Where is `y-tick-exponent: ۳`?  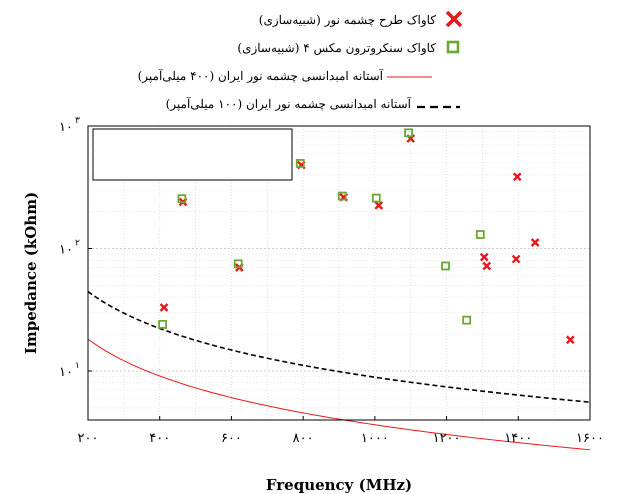 y-tick-exponent: ۳ is located at coordinates (77, 121).